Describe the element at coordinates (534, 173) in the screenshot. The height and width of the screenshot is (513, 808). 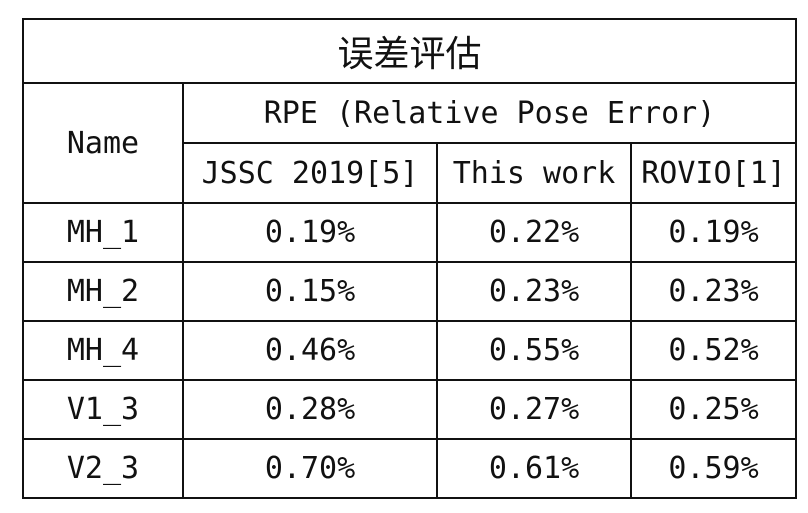
I see `column-header-this-work: This work` at that location.